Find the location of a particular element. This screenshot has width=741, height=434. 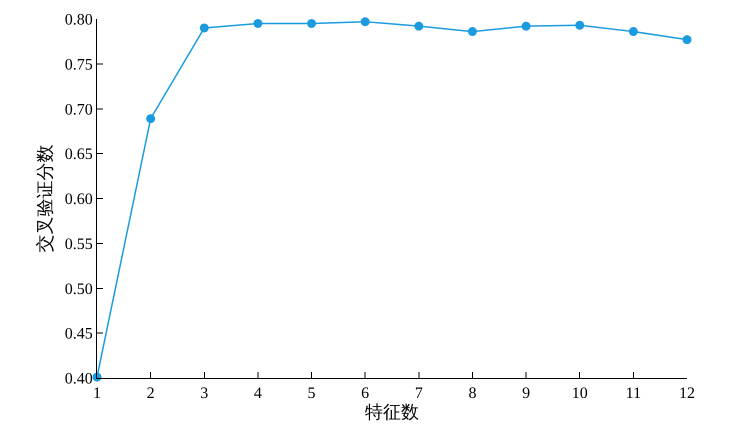

x-axis-title: 特征数 is located at coordinates (392, 412).